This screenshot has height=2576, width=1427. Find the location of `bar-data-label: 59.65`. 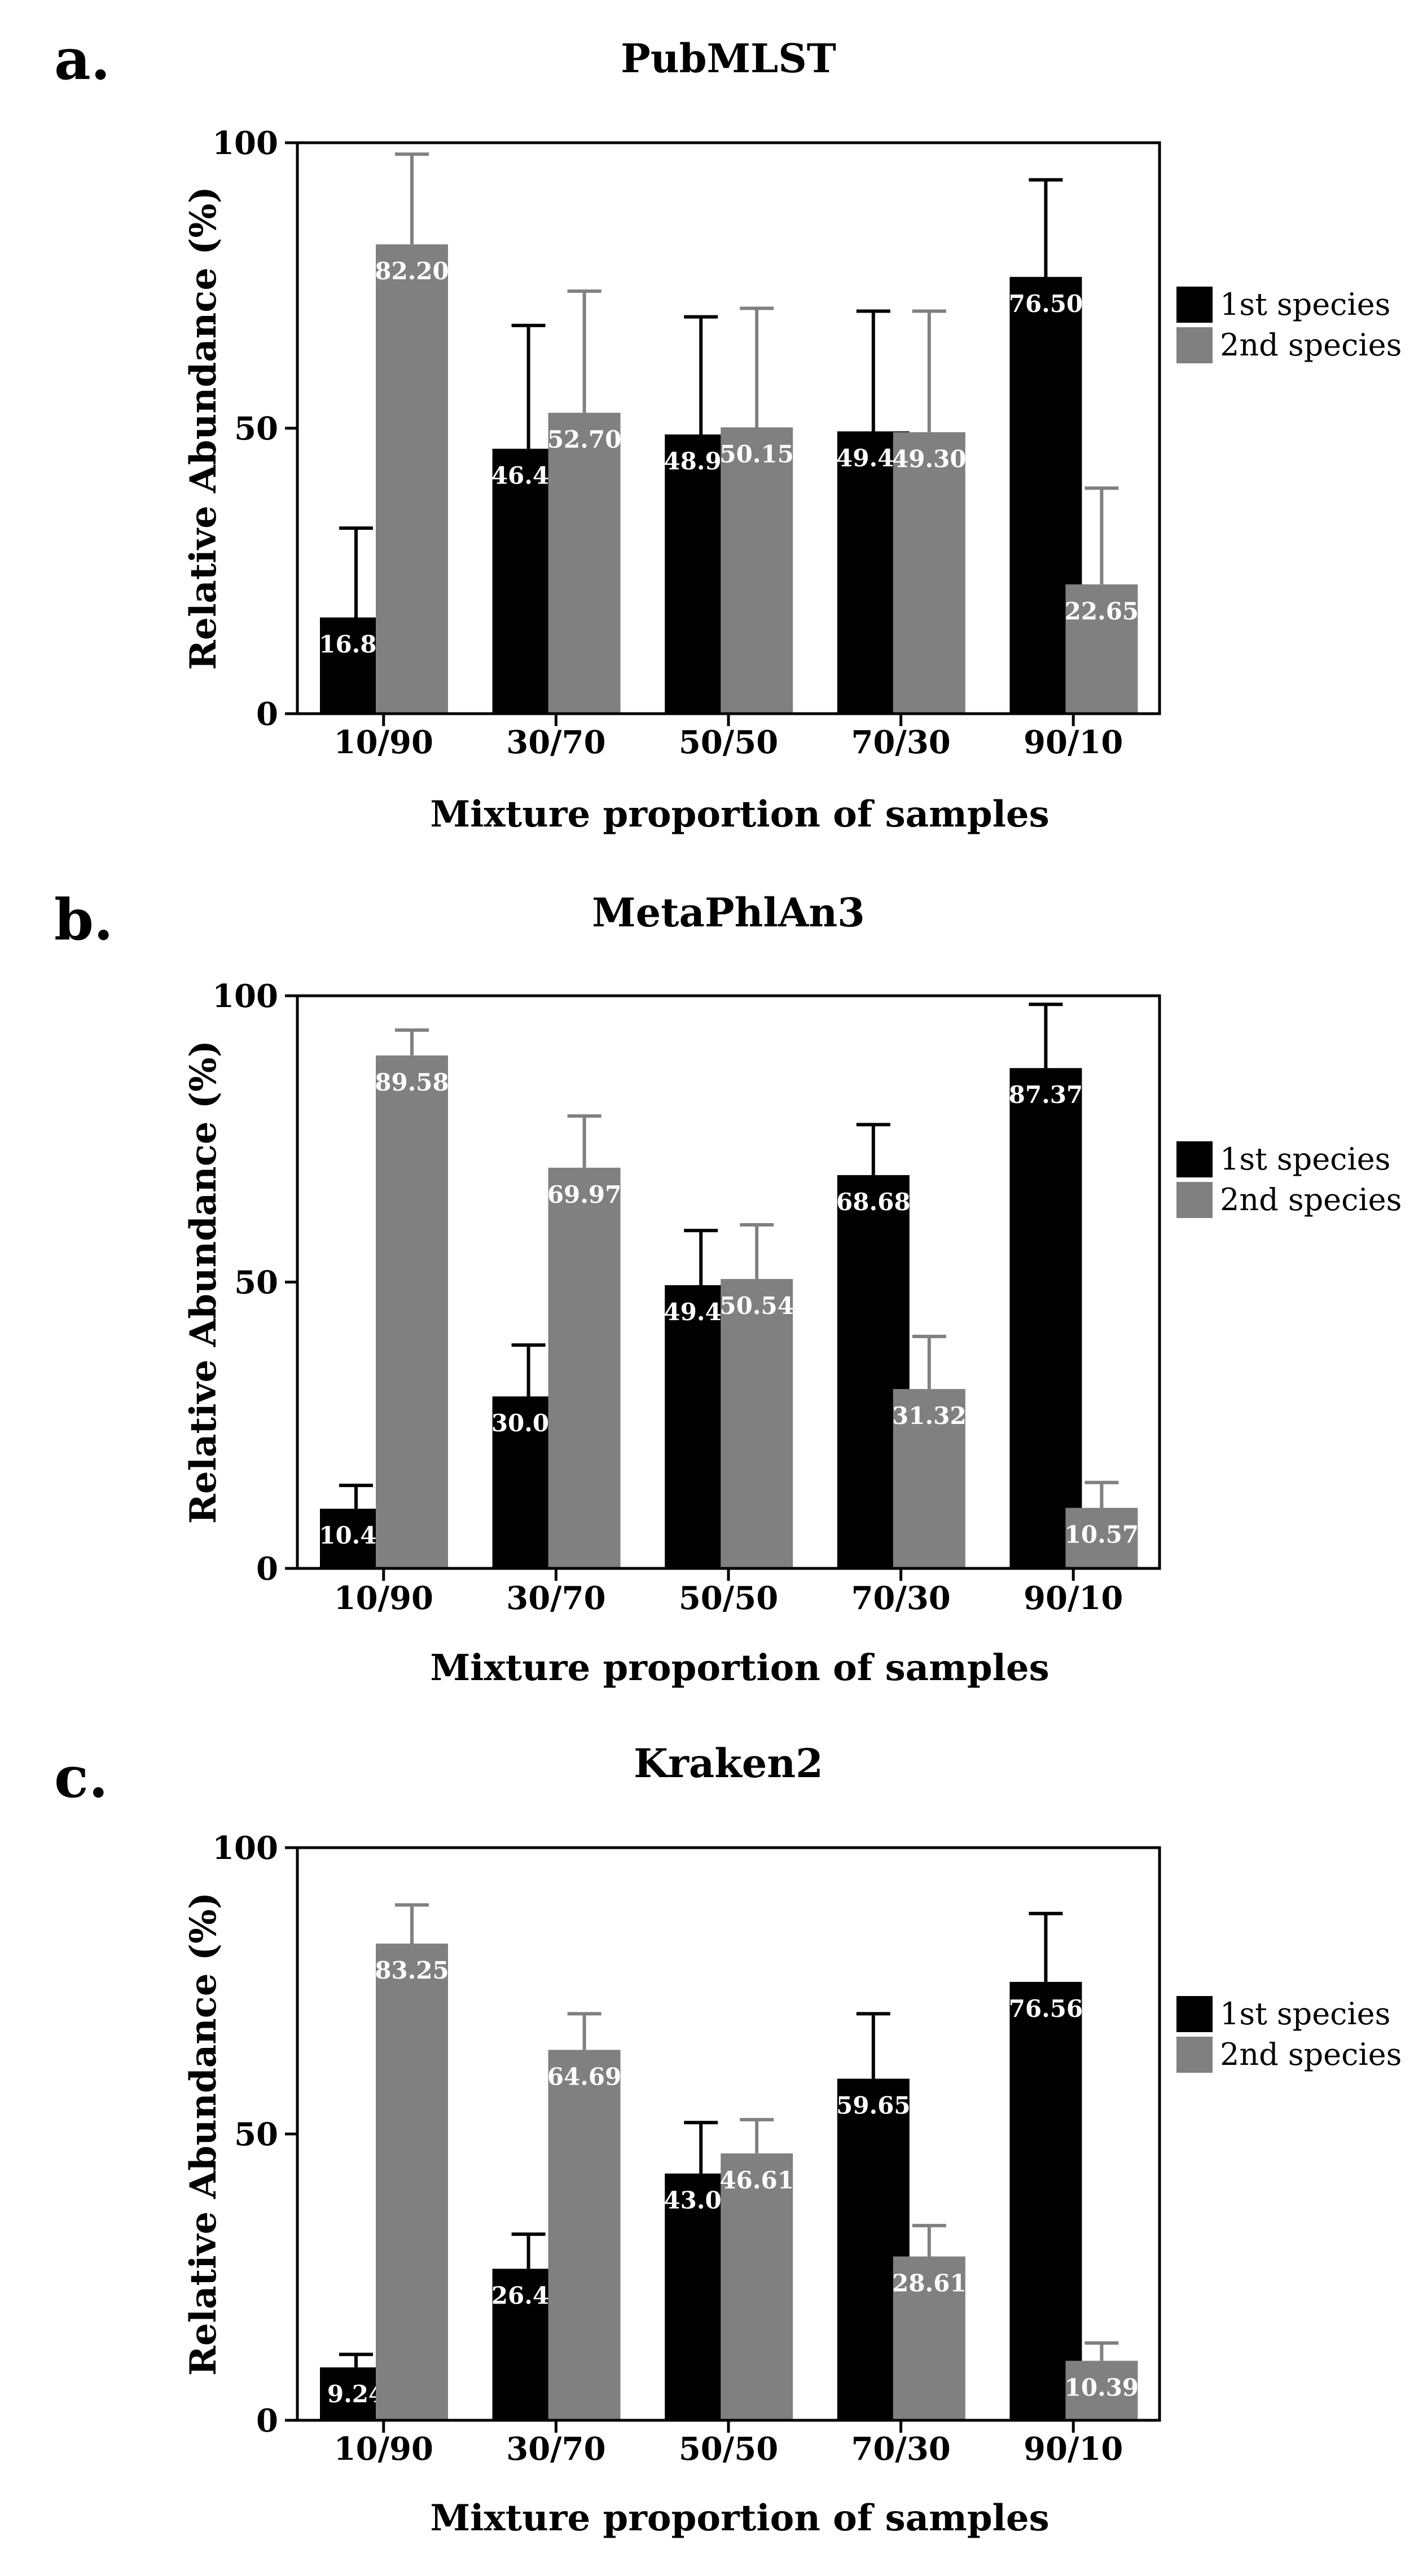

bar-data-label: 59.65 is located at coordinates (873, 2106).